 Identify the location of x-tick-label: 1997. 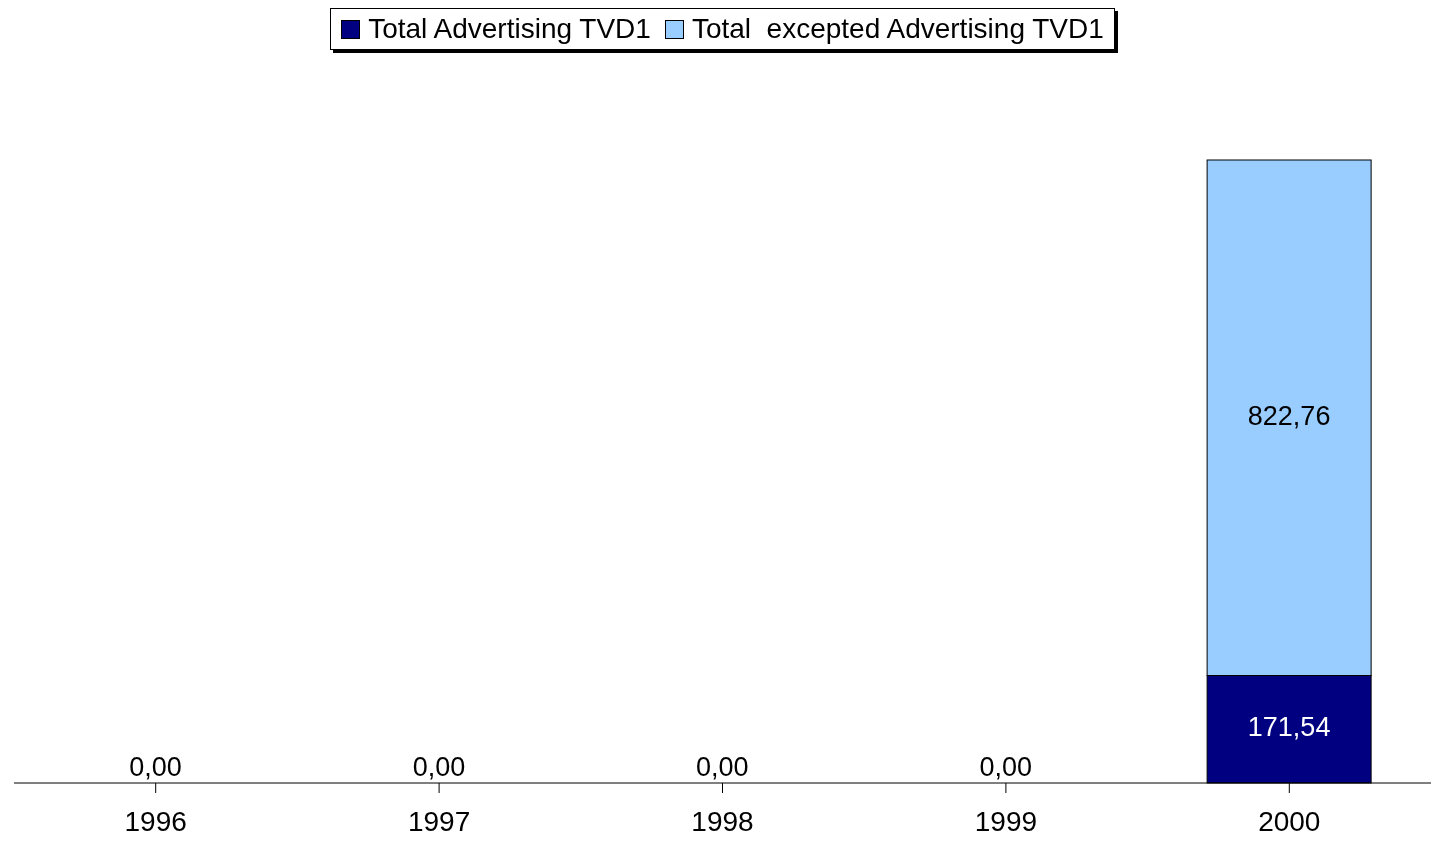
(439, 821).